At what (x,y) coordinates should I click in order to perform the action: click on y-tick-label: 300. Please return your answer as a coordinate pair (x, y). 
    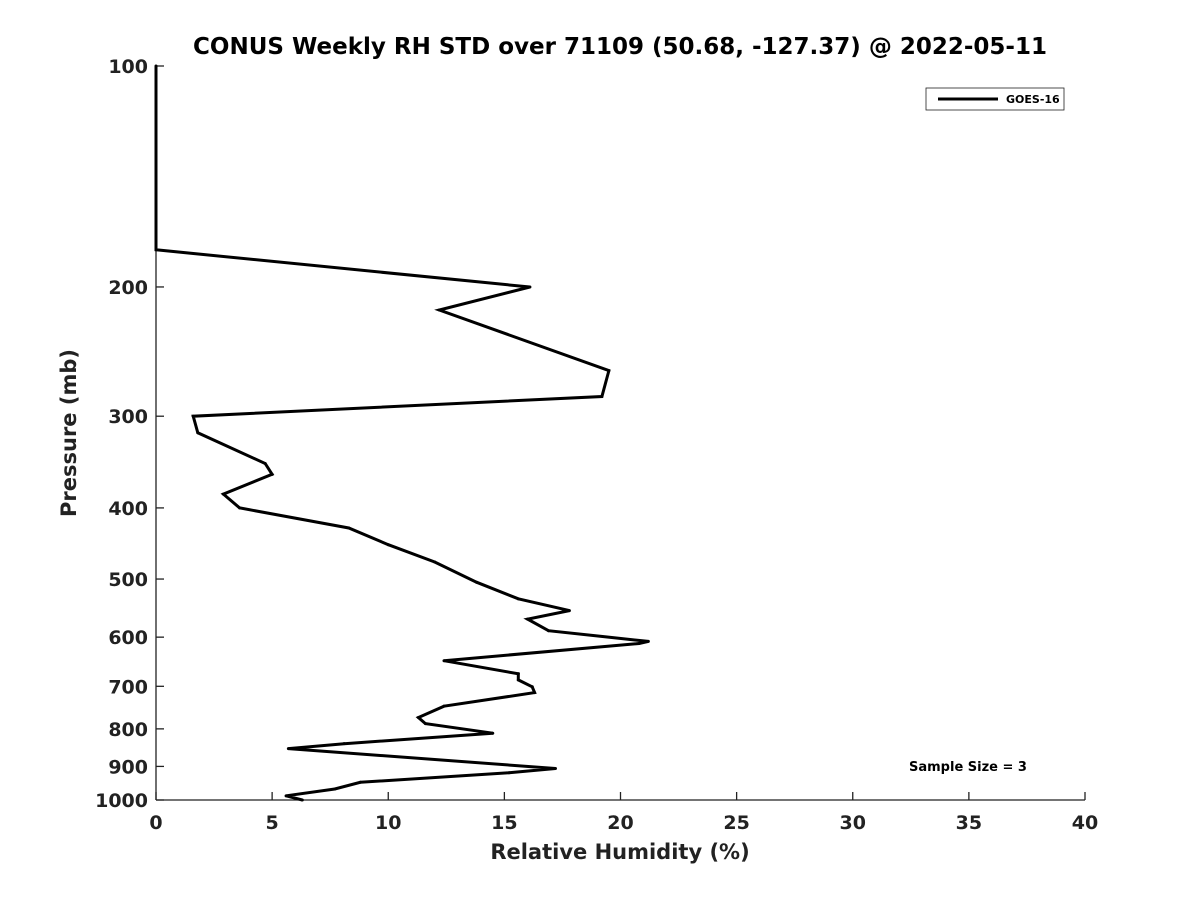
    Looking at the image, I should click on (128, 417).